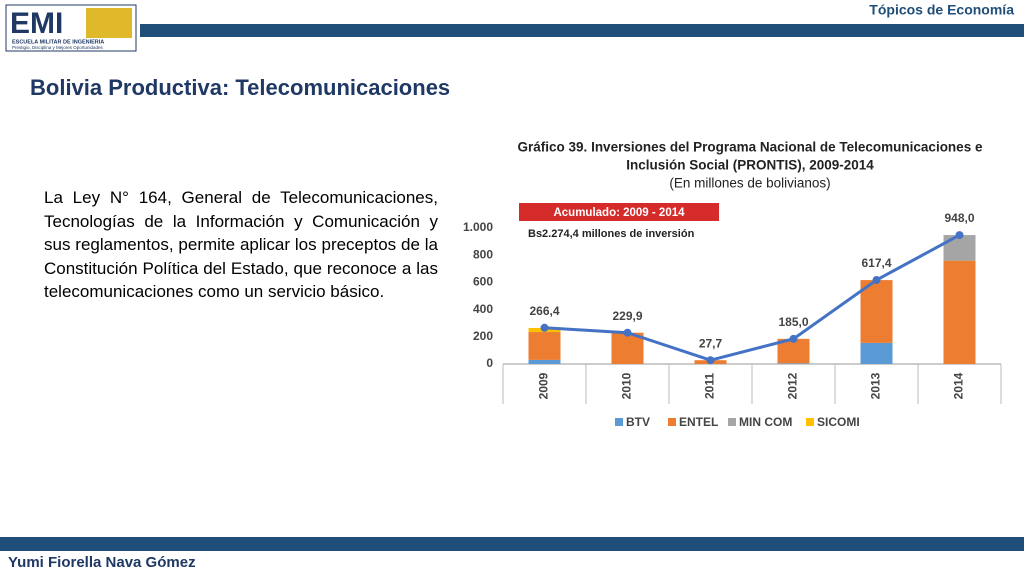 Image resolution: width=1024 pixels, height=576 pixels. Describe the element at coordinates (752, 297) in the screenshot. I see `line` at that location.